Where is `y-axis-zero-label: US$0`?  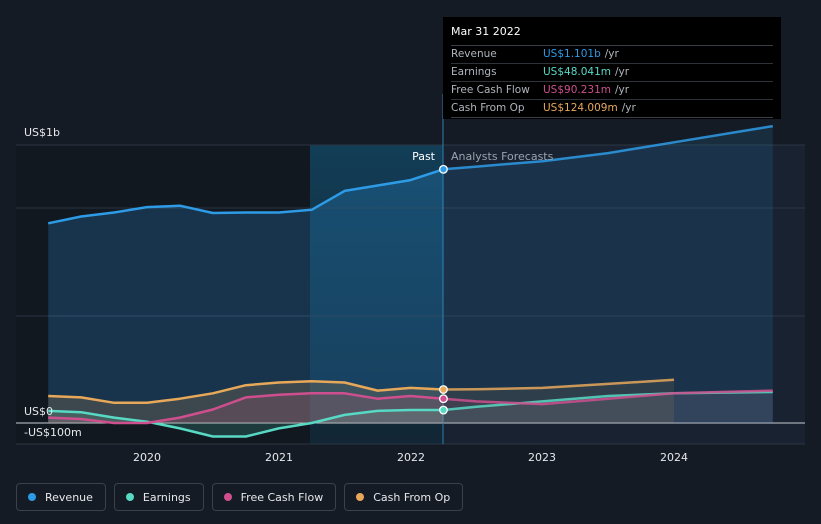
y-axis-zero-label: US$0 is located at coordinates (38, 411).